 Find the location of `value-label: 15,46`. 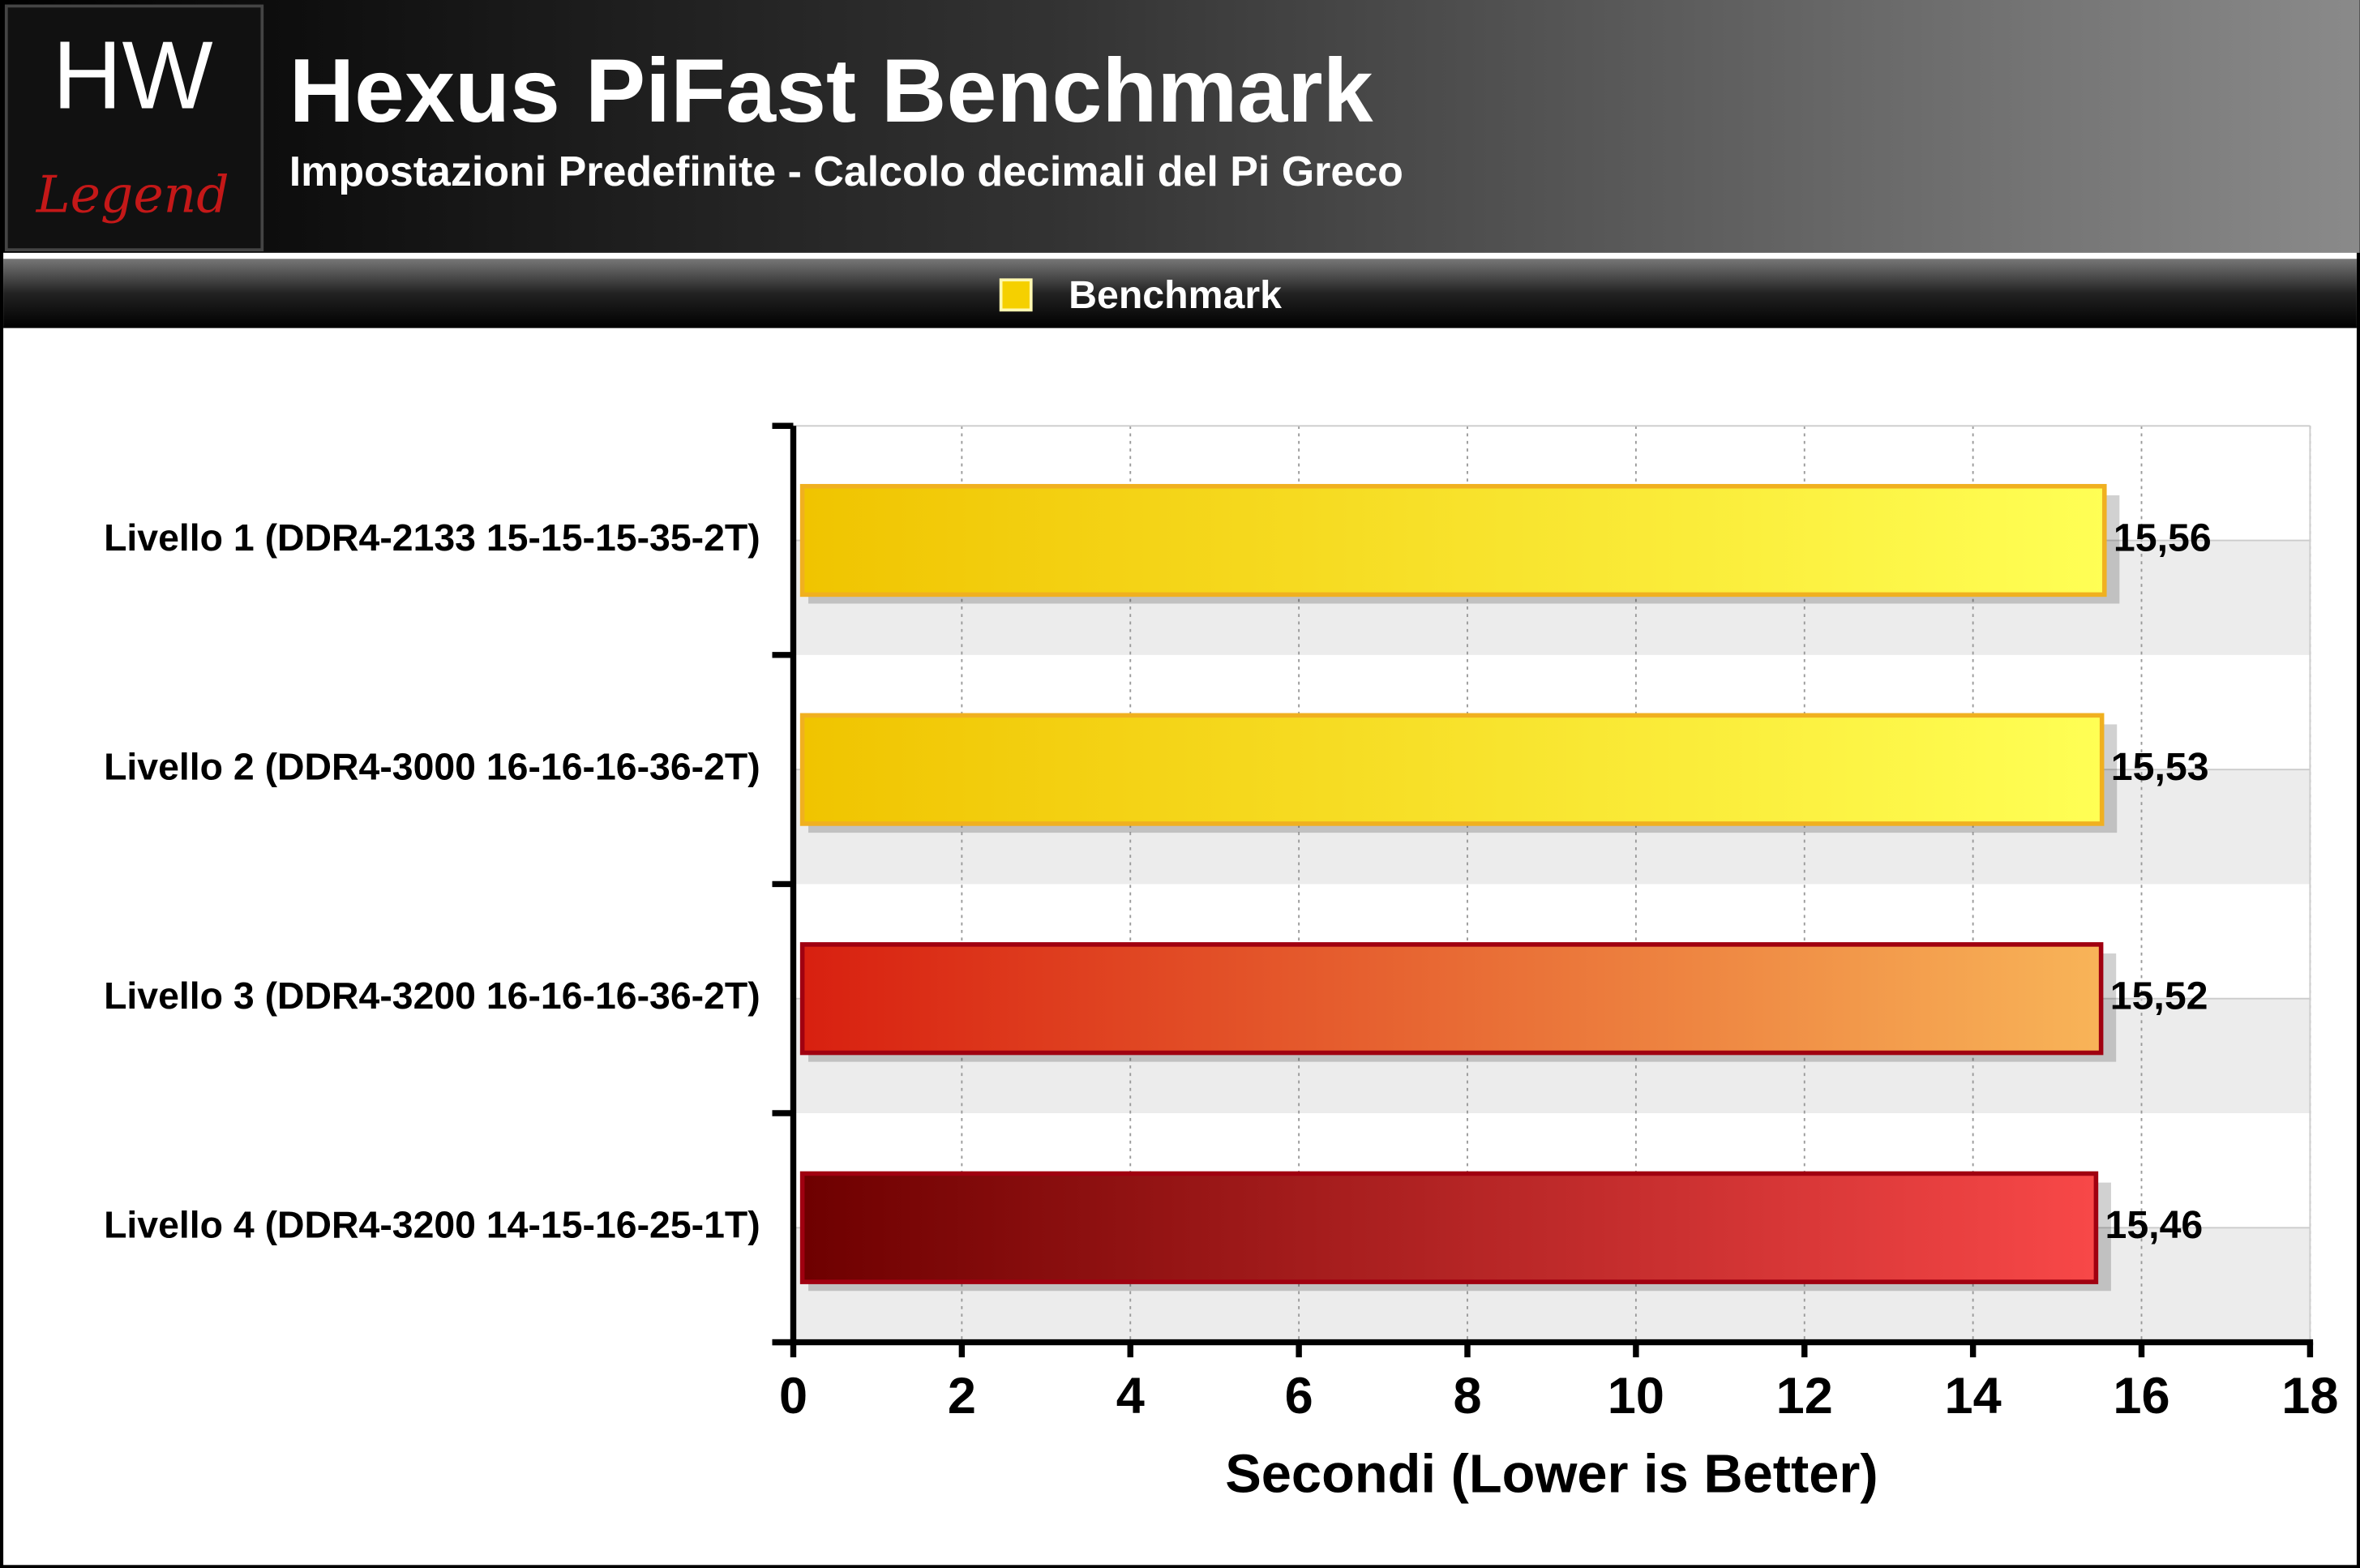

value-label: 15,46 is located at coordinates (2154, 1225).